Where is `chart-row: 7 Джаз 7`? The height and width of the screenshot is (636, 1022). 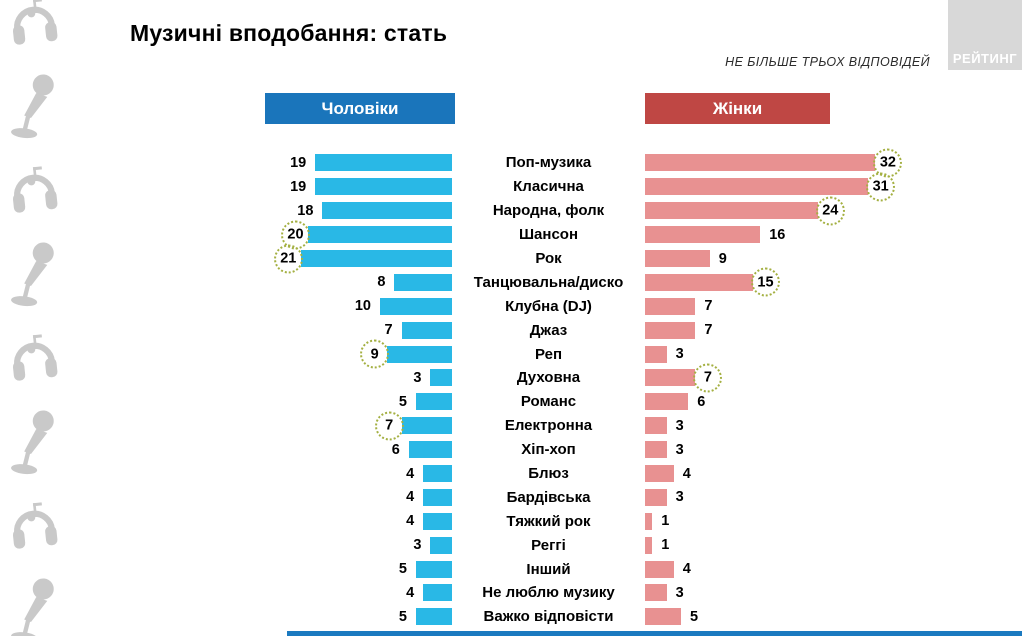
chart-row: 7 Джаз 7 is located at coordinates (511, 330).